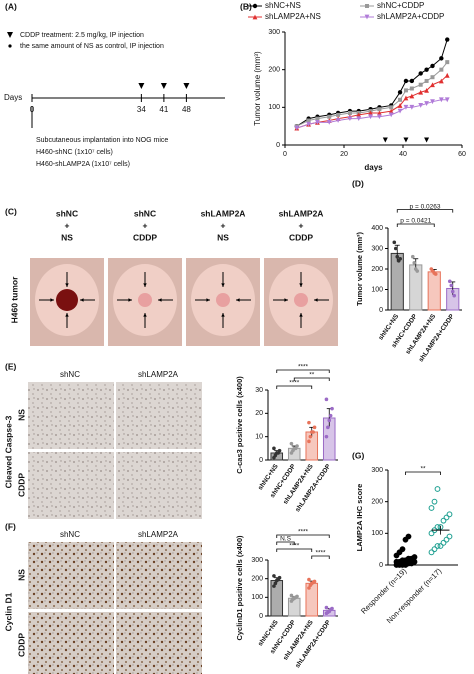 The height and width of the screenshot is (674, 474). I want to click on y-axis-title: C-cas3 positive cells (x400), so click(239, 425).